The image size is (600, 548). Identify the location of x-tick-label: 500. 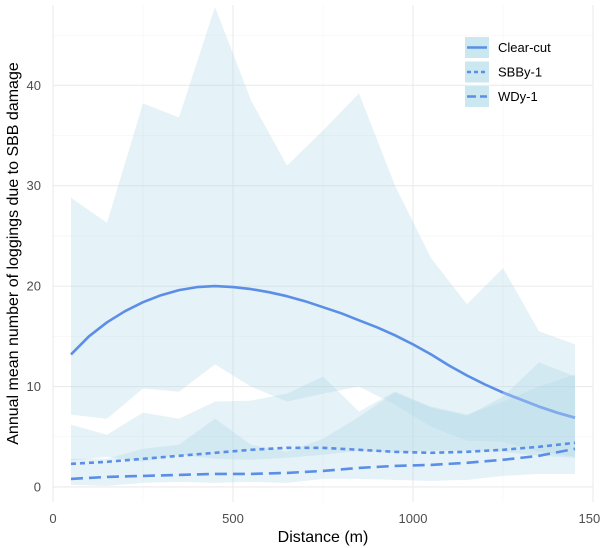
(233, 518).